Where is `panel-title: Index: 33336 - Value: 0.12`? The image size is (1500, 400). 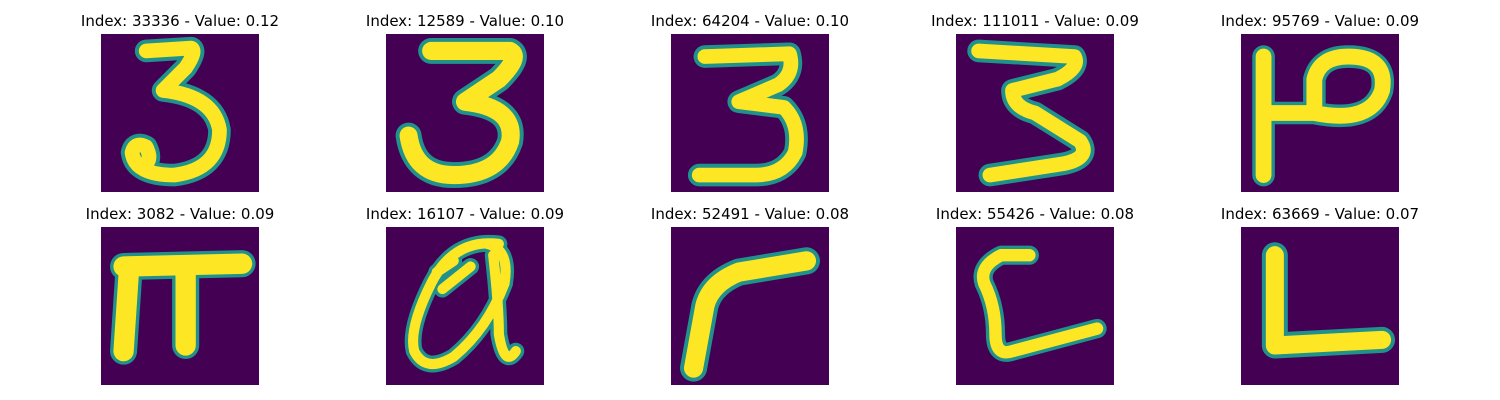 panel-title: Index: 33336 - Value: 0.12 is located at coordinates (180, 21).